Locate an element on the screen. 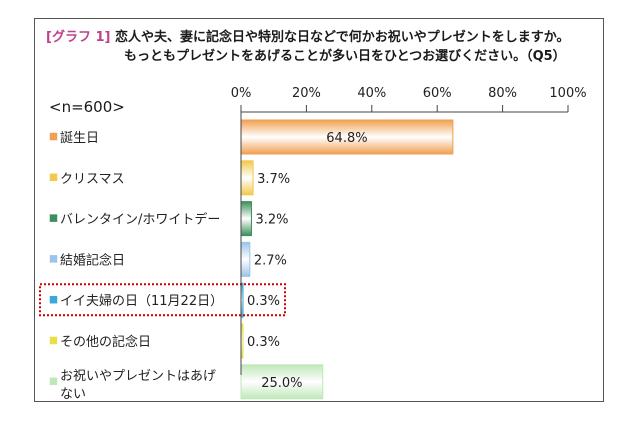 This screenshot has width=640, height=426. data-label: 25.0% is located at coordinates (281, 383).